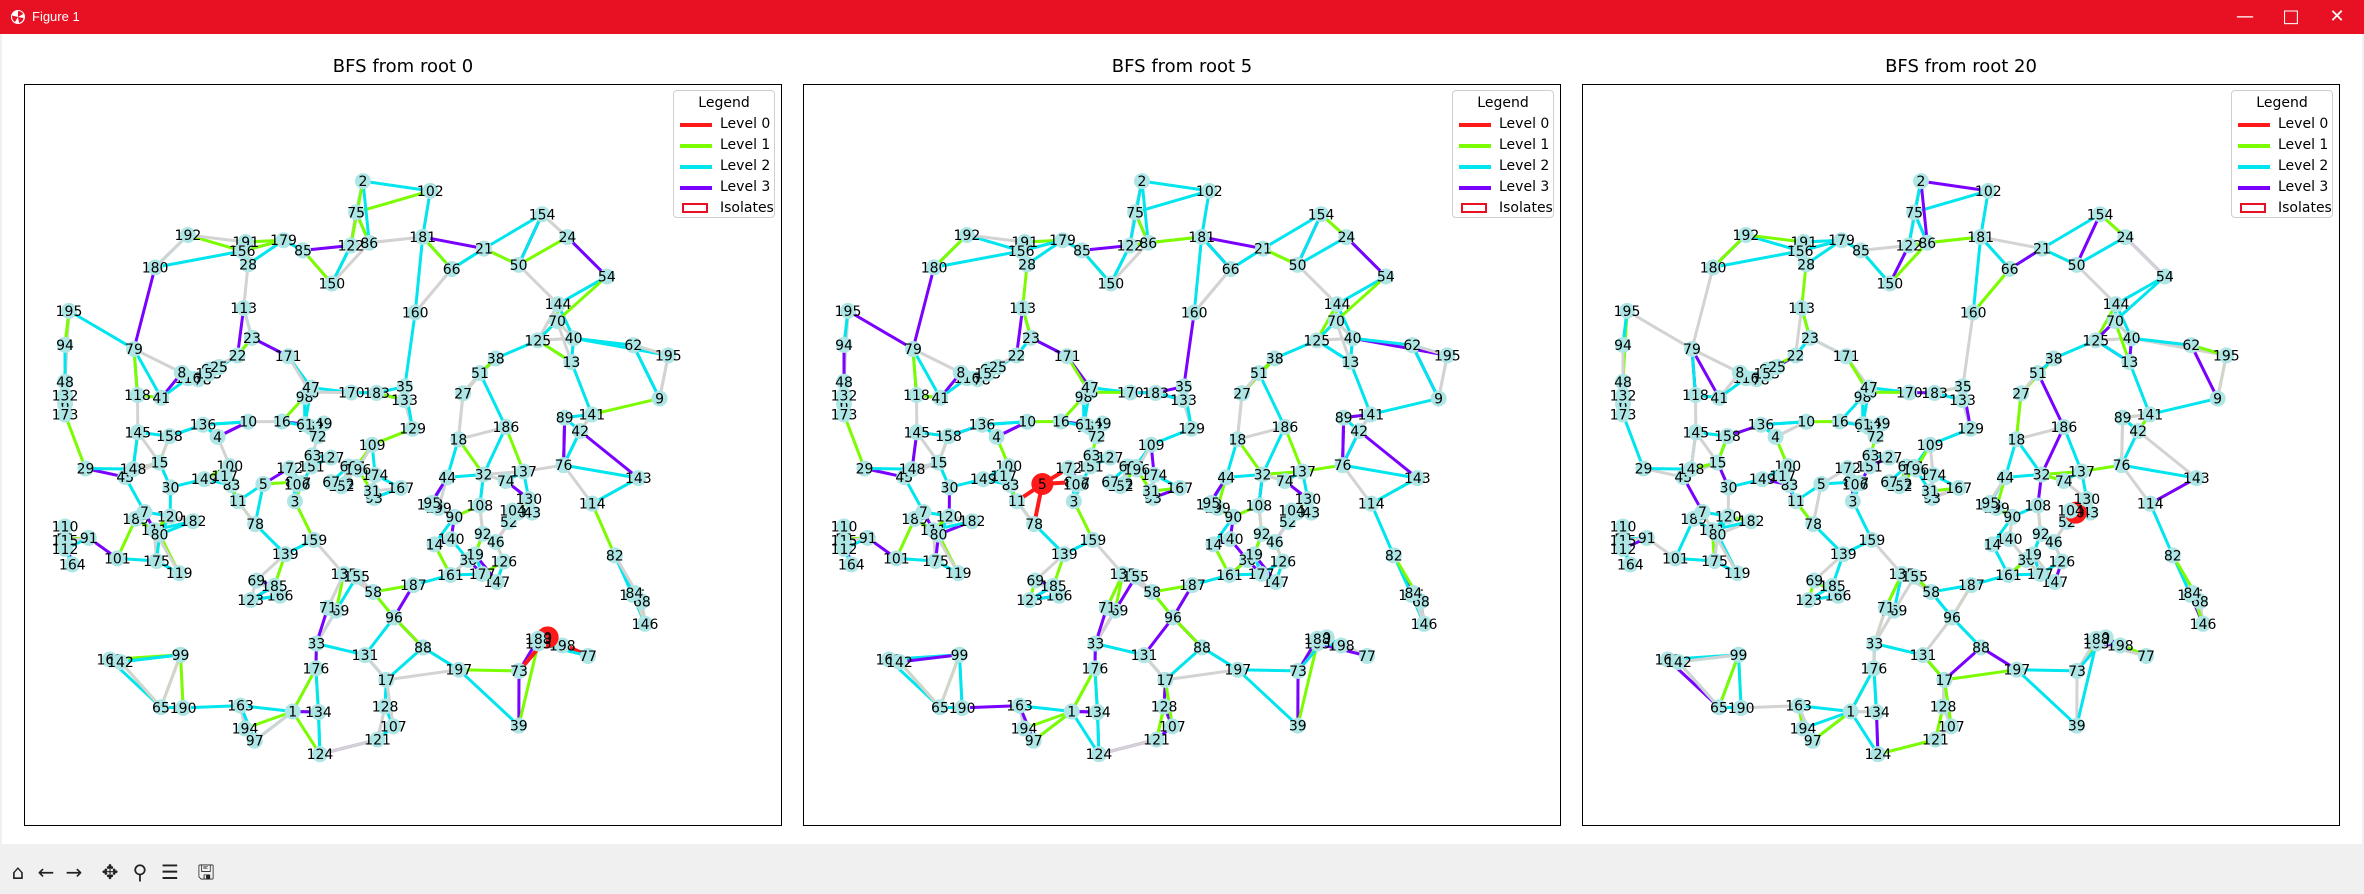  What do you see at coordinates (1226, 478) in the screenshot?
I see `node-label: 44` at bounding box center [1226, 478].